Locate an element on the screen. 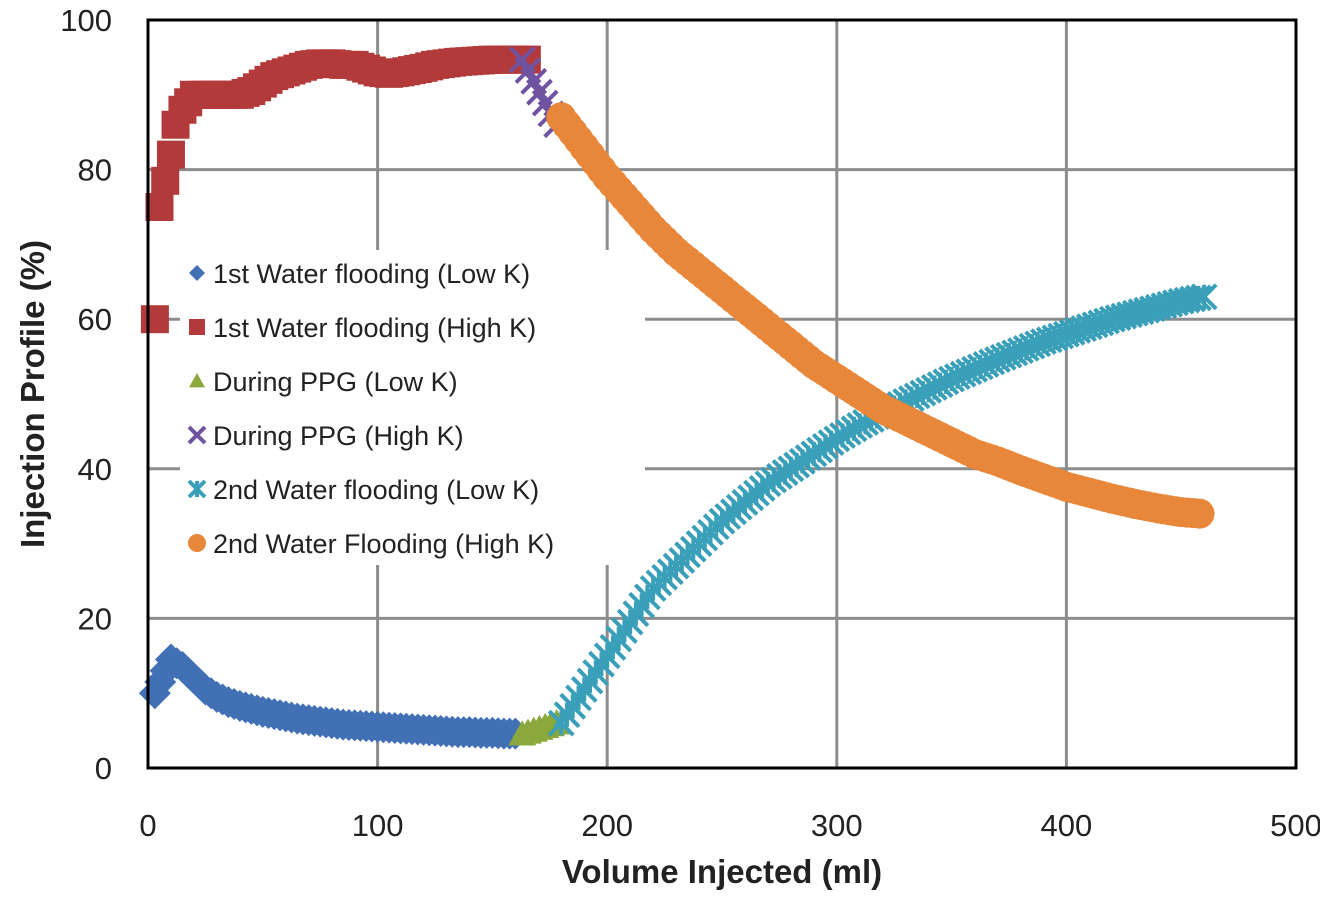 The image size is (1320, 908). legend-label: During PPG (Low K) is located at coordinates (335, 382).